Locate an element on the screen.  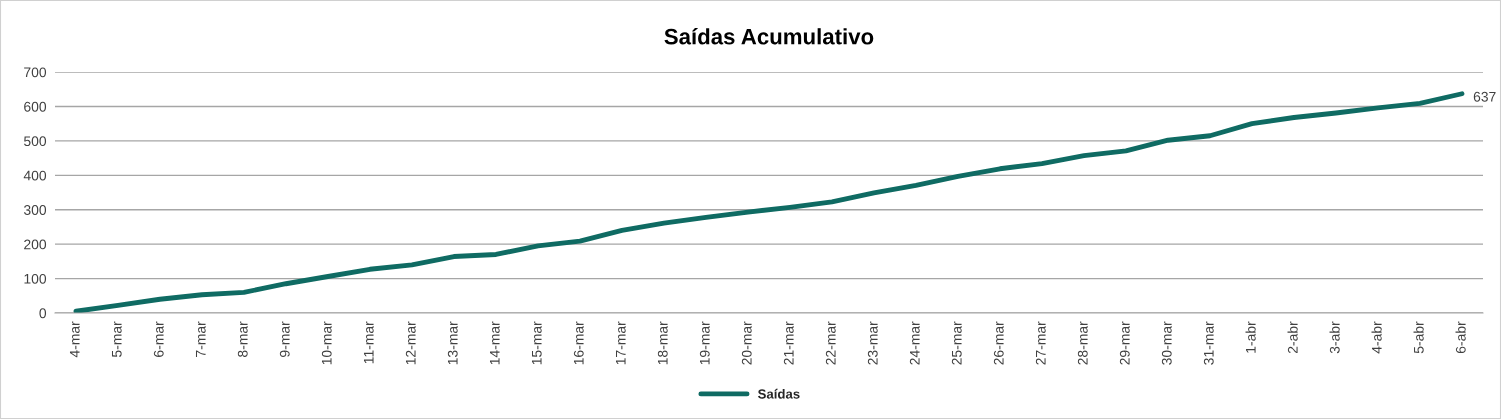
x-tick-label: 4-abr is located at coordinates (1376, 337).